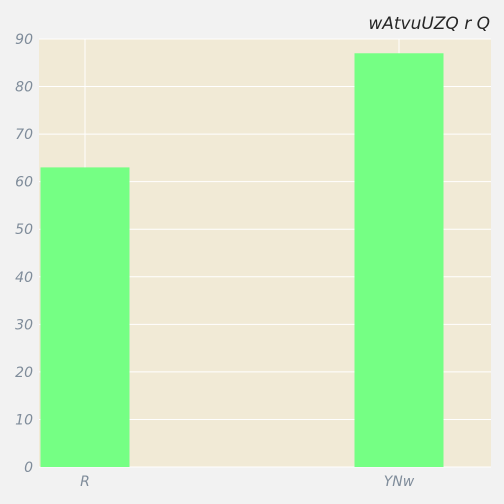 The image size is (504, 504). I want to click on y-tick-label: 80, so click(24, 88).